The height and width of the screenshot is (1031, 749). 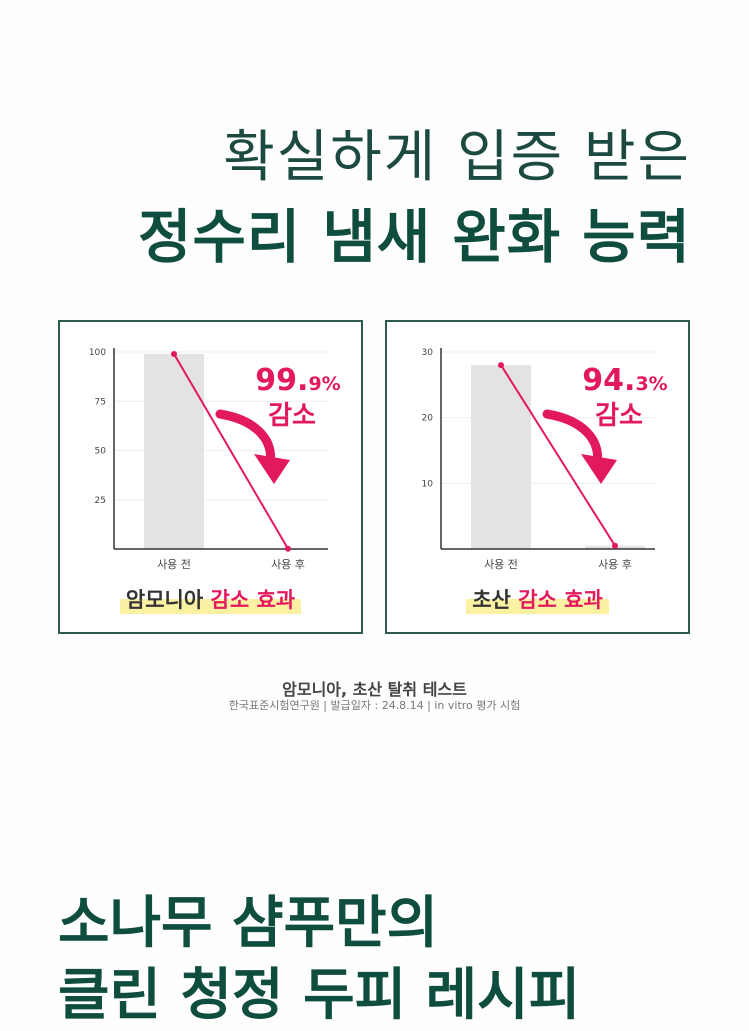 I want to click on ammonia-chart: 100 75 50 25 사용 전 사용 후 99.9%감소, so click(x=215, y=459).